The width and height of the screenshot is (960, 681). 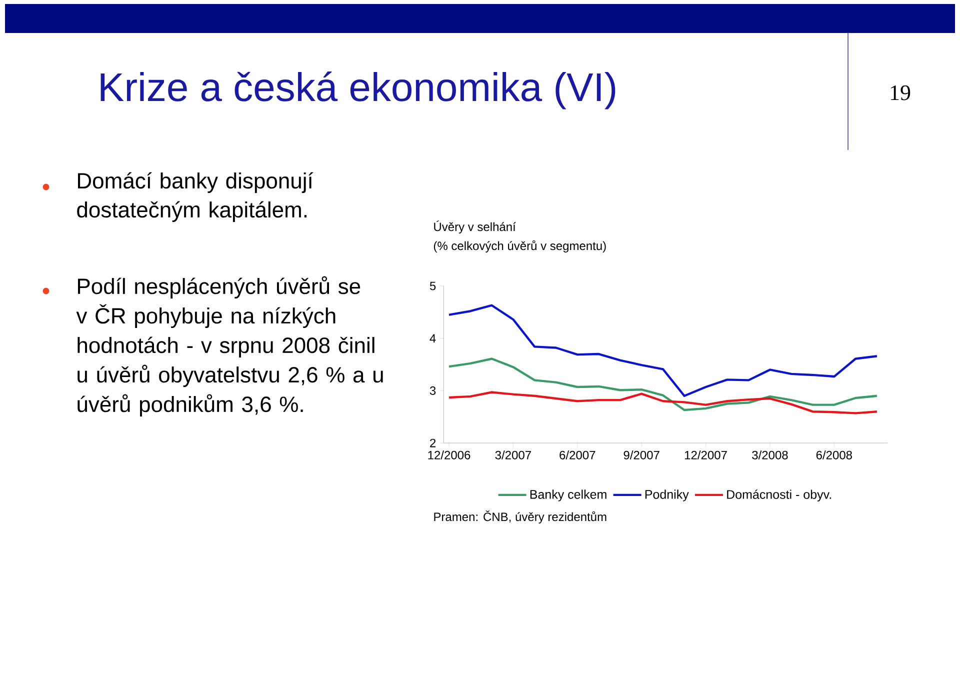 What do you see at coordinates (520, 246) in the screenshot?
I see `chart-subtitle: (% celkových úvěrů v segmentu)` at bounding box center [520, 246].